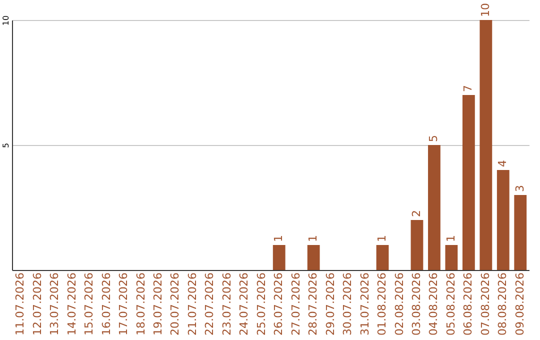 Image resolution: width=540 pixels, height=340 pixels. What do you see at coordinates (89, 304) in the screenshot?
I see `x-tick-label: 15.07.2026` at bounding box center [89, 304].